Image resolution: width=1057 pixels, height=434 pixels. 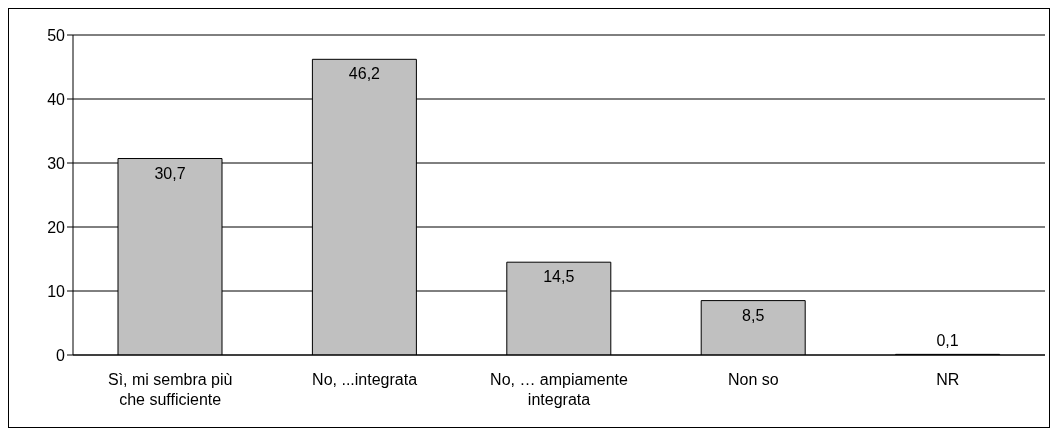 I want to click on x-tick-label: No, … ampiamente integrata, so click(x=559, y=389).